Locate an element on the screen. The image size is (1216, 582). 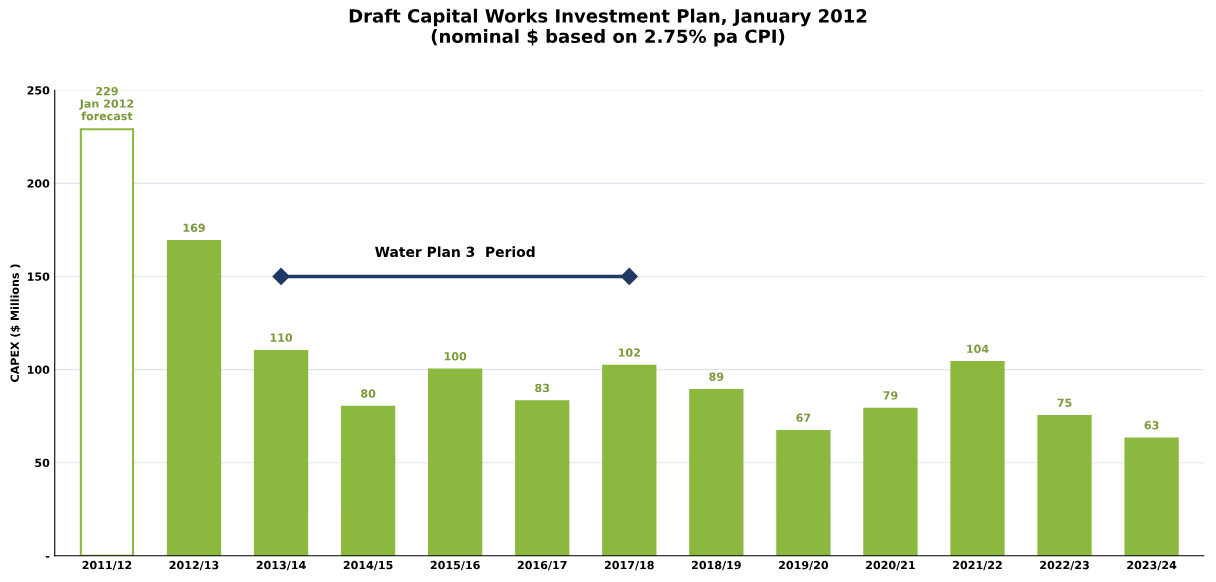
series-label: Water Plan 3 Period is located at coordinates (455, 252).